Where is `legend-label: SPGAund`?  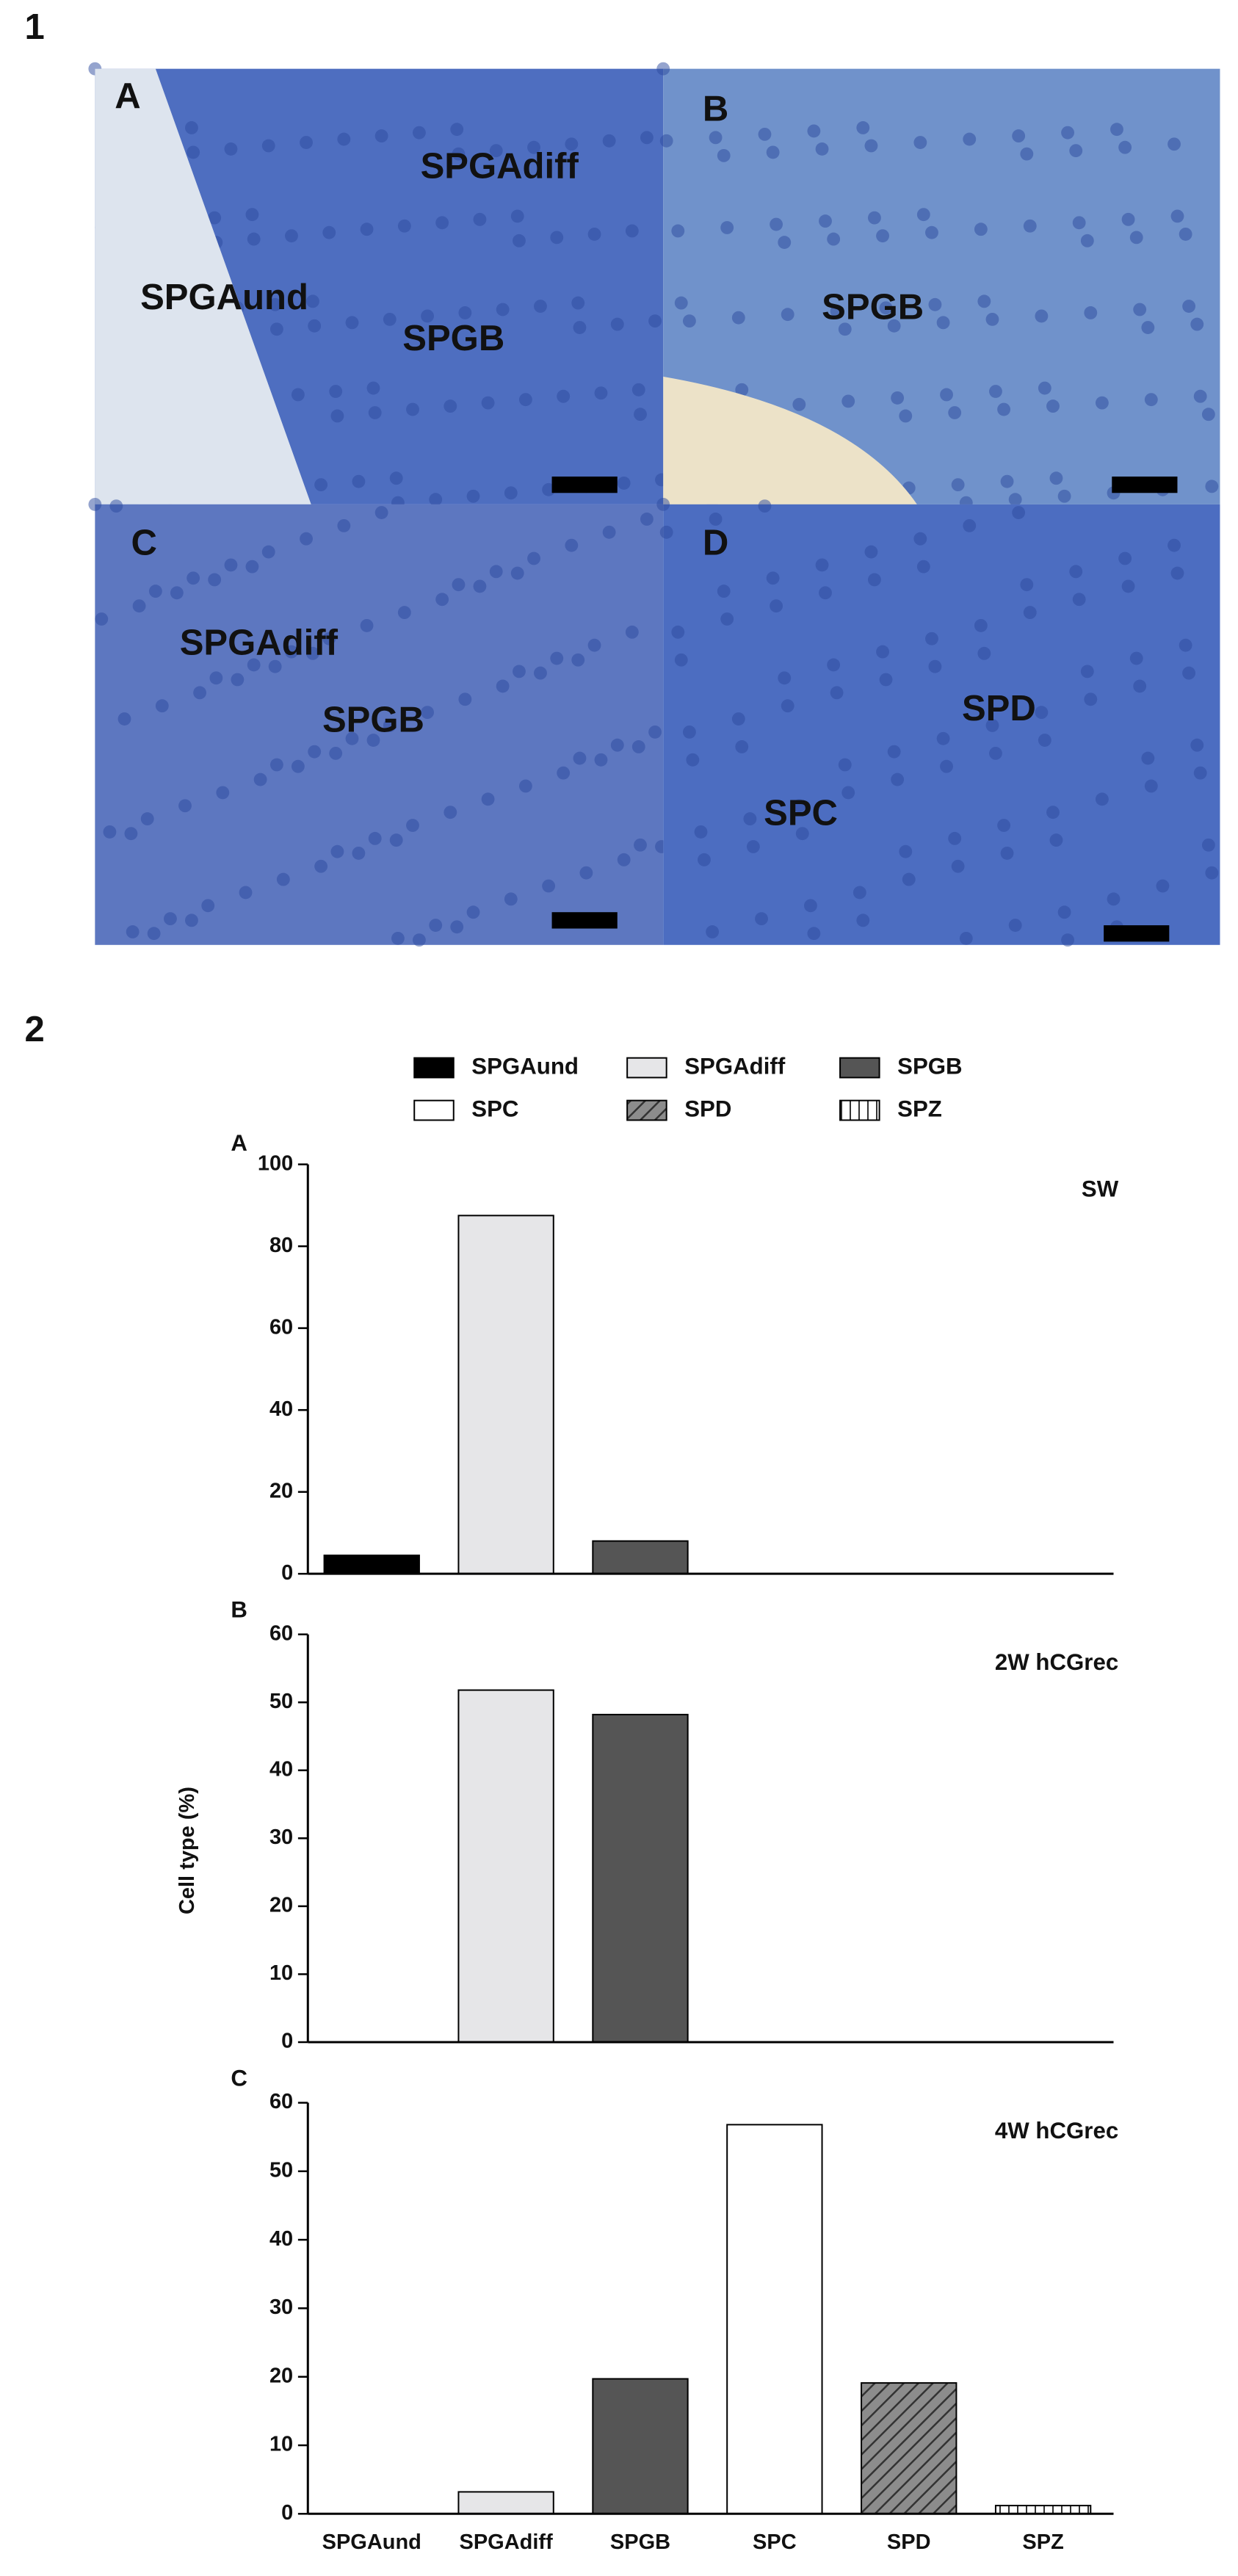 legend-label: SPGAund is located at coordinates (525, 1066).